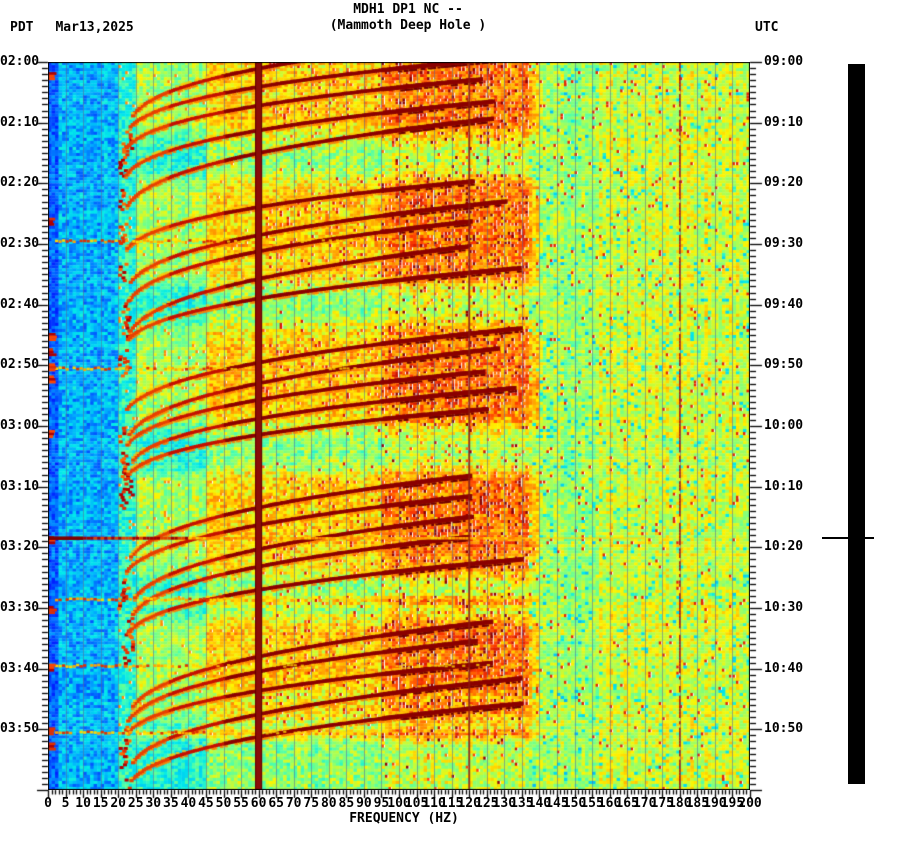  What do you see at coordinates (451, 803) in the screenshot?
I see `freq-tick-label: 115` at bounding box center [451, 803].